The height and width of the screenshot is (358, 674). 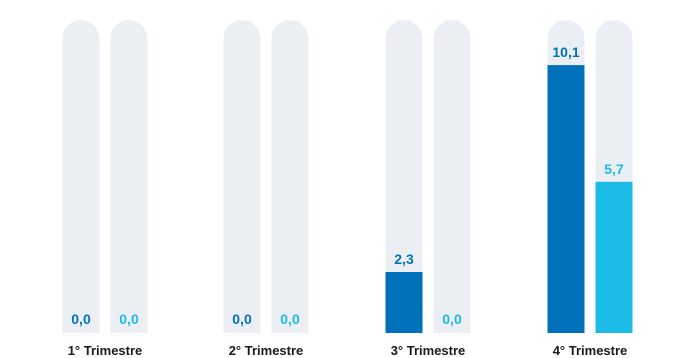 What do you see at coordinates (266, 350) in the screenshot?
I see `category-label: 2° Trimestre` at bounding box center [266, 350].